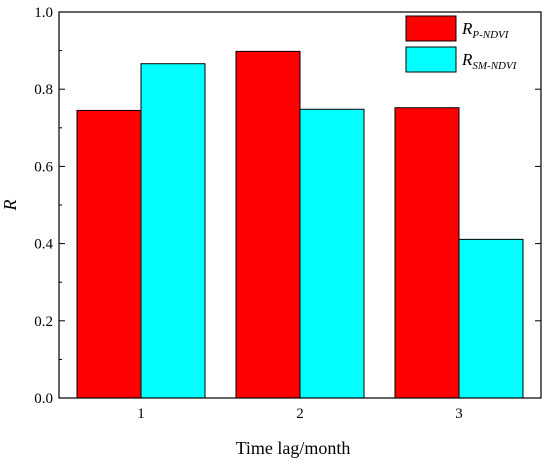 Image resolution: width=550 pixels, height=468 pixels. What do you see at coordinates (10, 206) in the screenshot?
I see `y-axis-title: R` at bounding box center [10, 206].